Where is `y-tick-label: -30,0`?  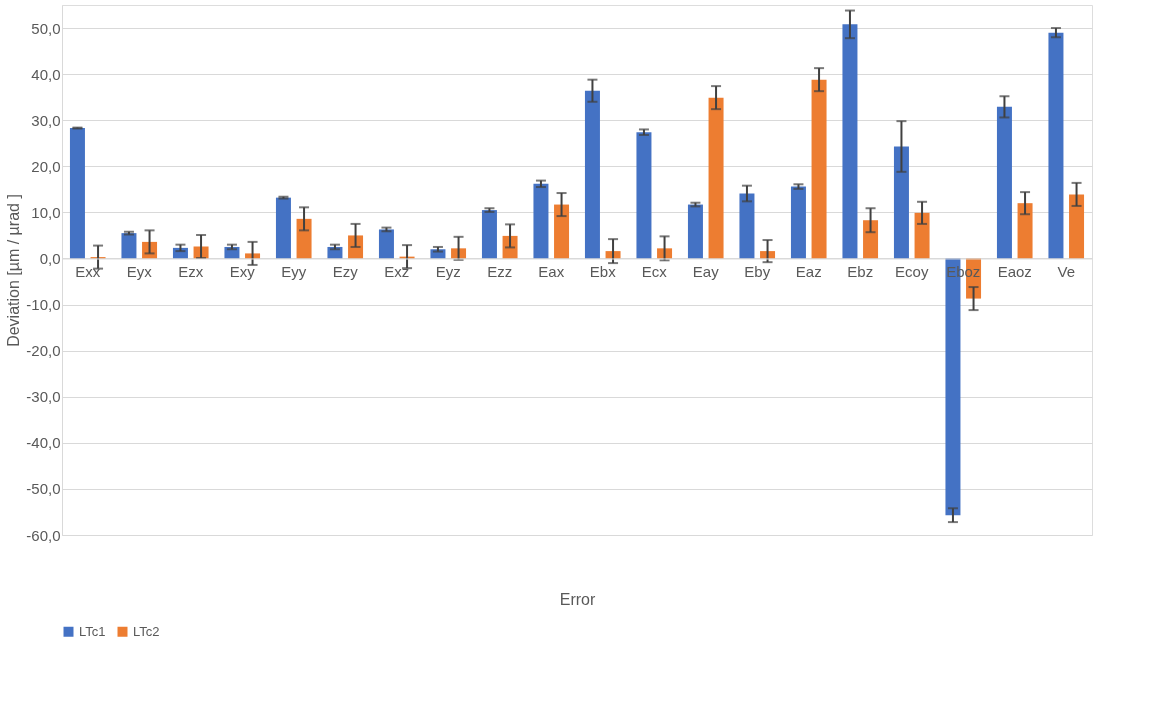
y-tick-label: -30,0 is located at coordinates (43, 397).